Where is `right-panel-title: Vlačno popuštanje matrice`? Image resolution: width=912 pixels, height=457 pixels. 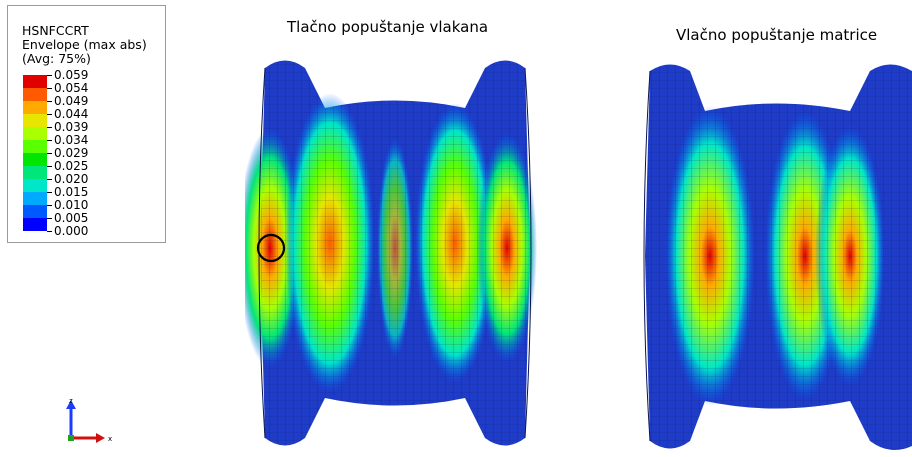 right-panel-title: Vlačno popuštanje matrice is located at coordinates (777, 35).